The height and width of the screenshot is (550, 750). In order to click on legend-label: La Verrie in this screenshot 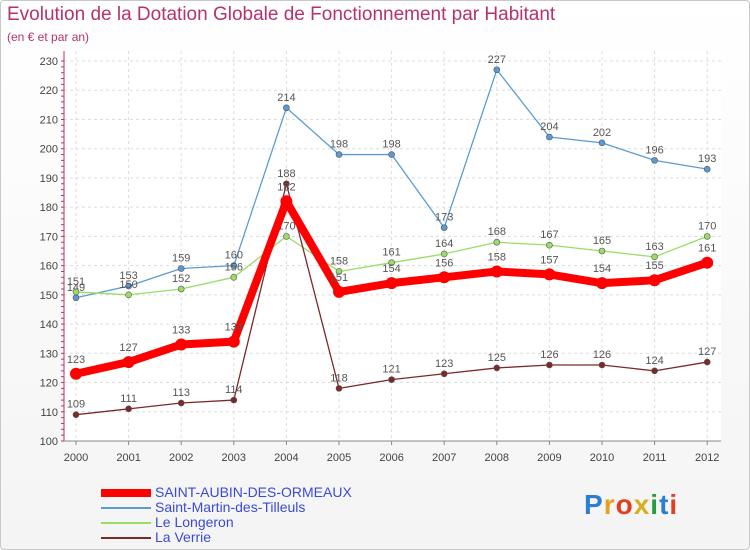, I will do `click(183, 537)`.